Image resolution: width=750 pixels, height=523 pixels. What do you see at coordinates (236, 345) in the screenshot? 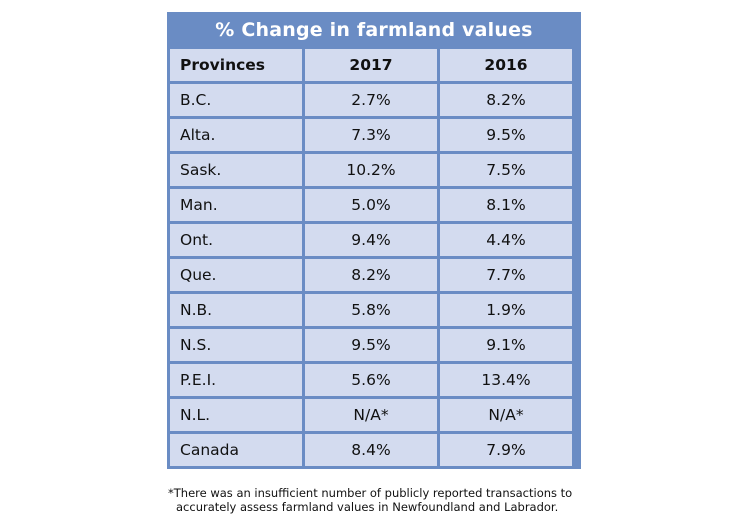
I see `province-cell: N.S.` at bounding box center [236, 345].